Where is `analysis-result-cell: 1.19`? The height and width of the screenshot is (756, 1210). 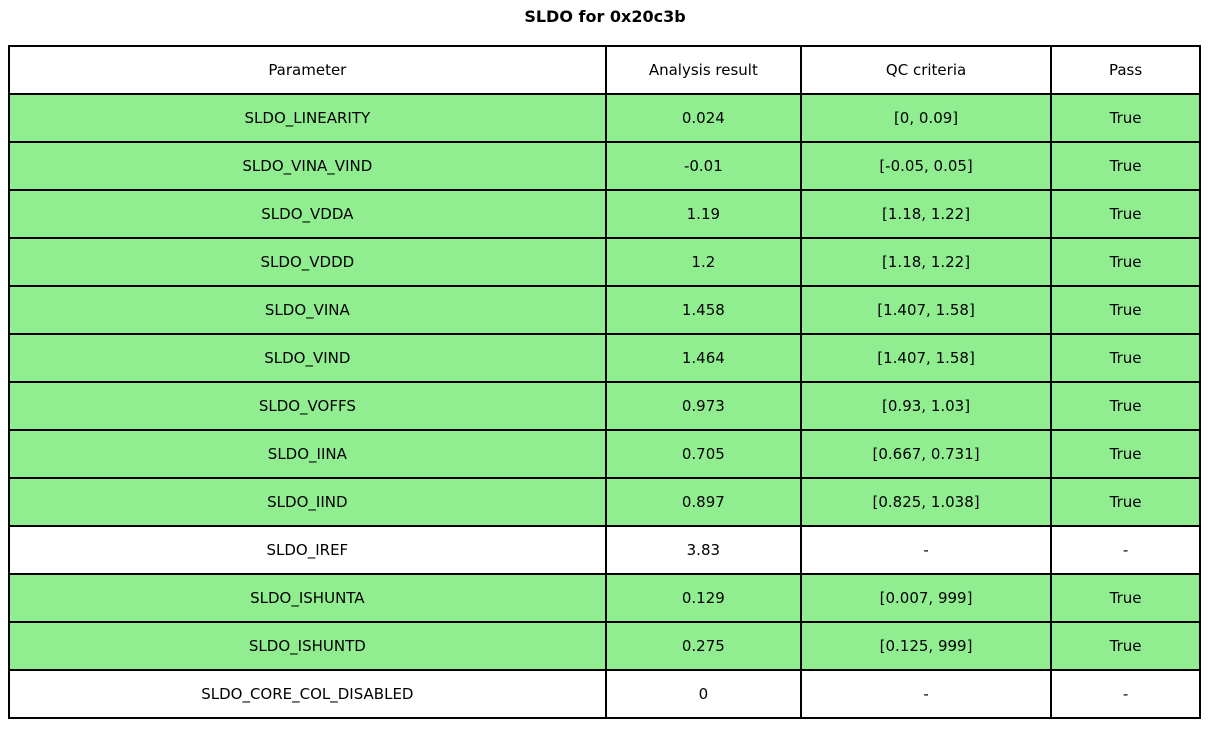
analysis-result-cell: 1.19 is located at coordinates (703, 214).